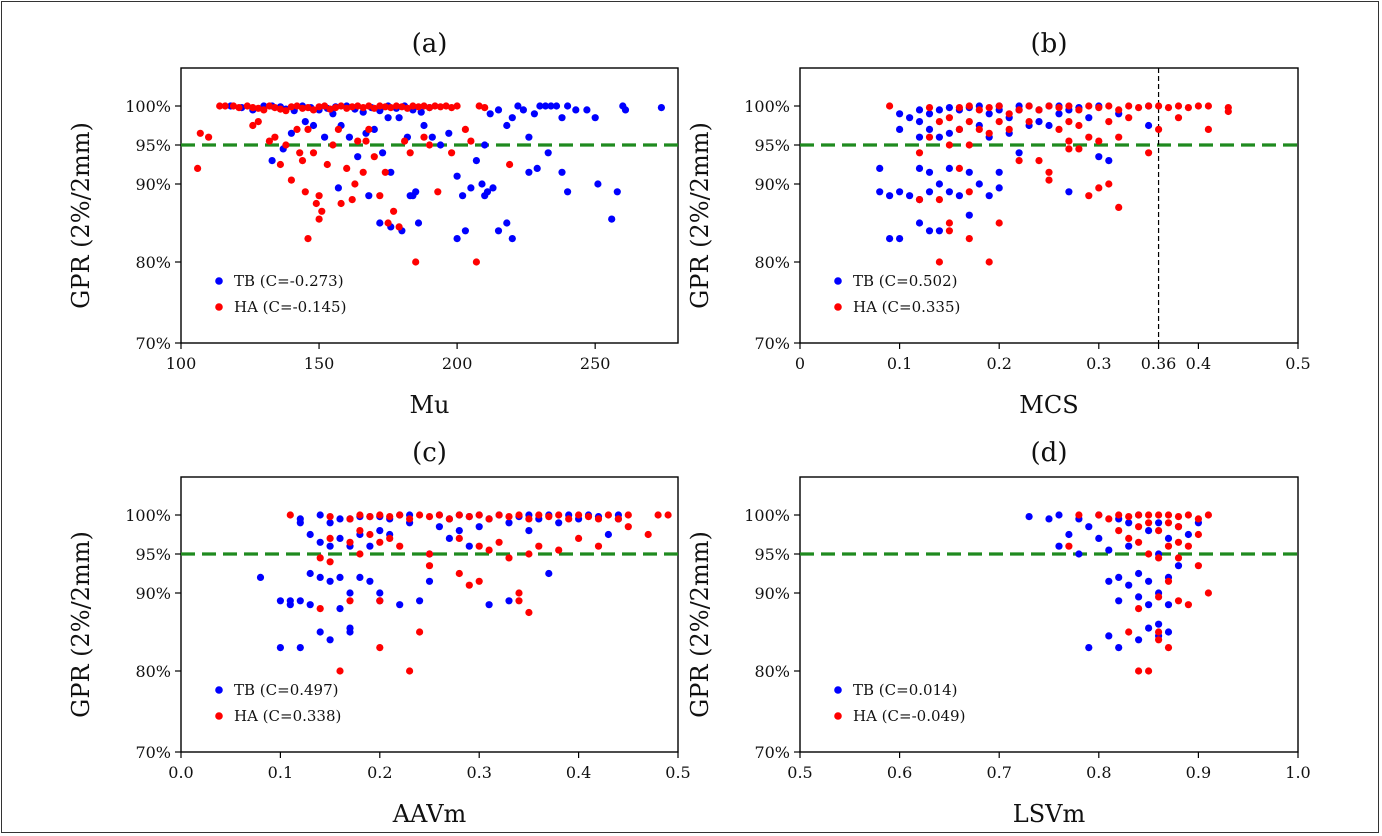  Describe the element at coordinates (767, 515) in the screenshot. I see `y-tick-label: 100%` at that location.